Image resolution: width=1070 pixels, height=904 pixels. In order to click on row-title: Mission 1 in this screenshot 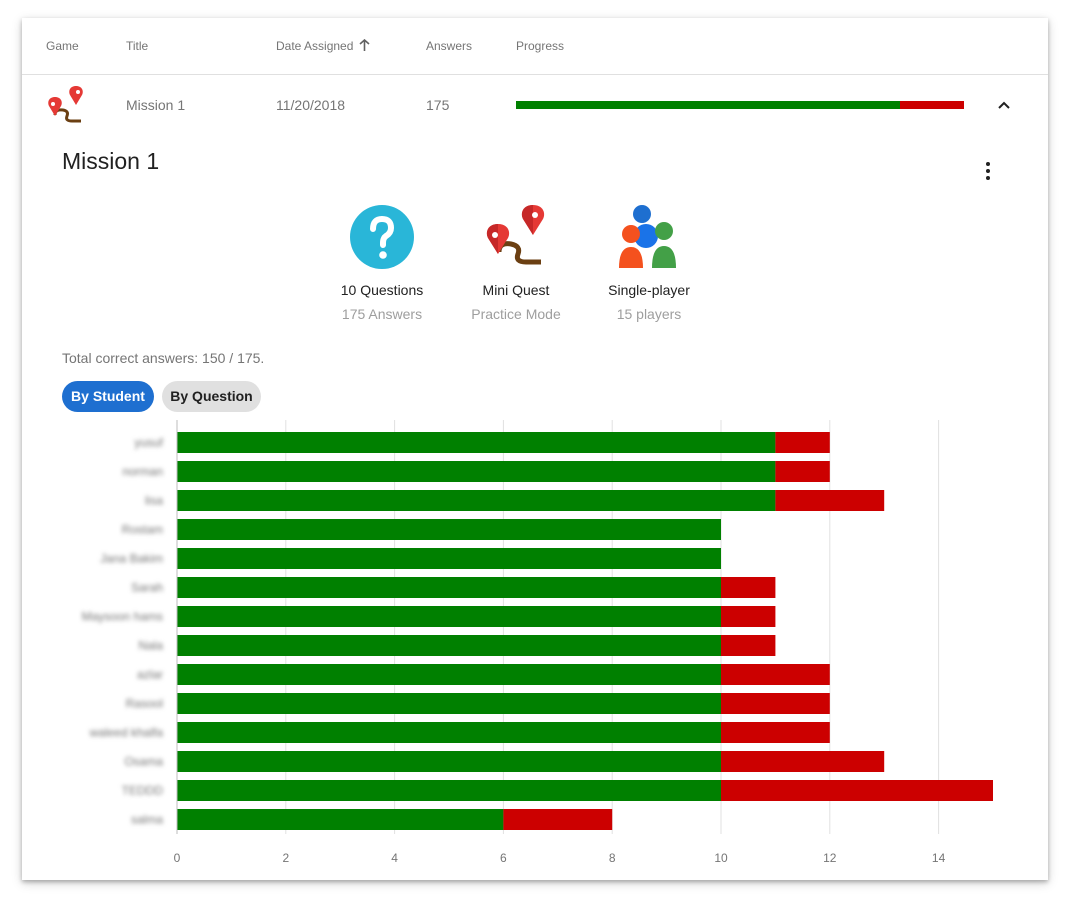, I will do `click(156, 105)`.